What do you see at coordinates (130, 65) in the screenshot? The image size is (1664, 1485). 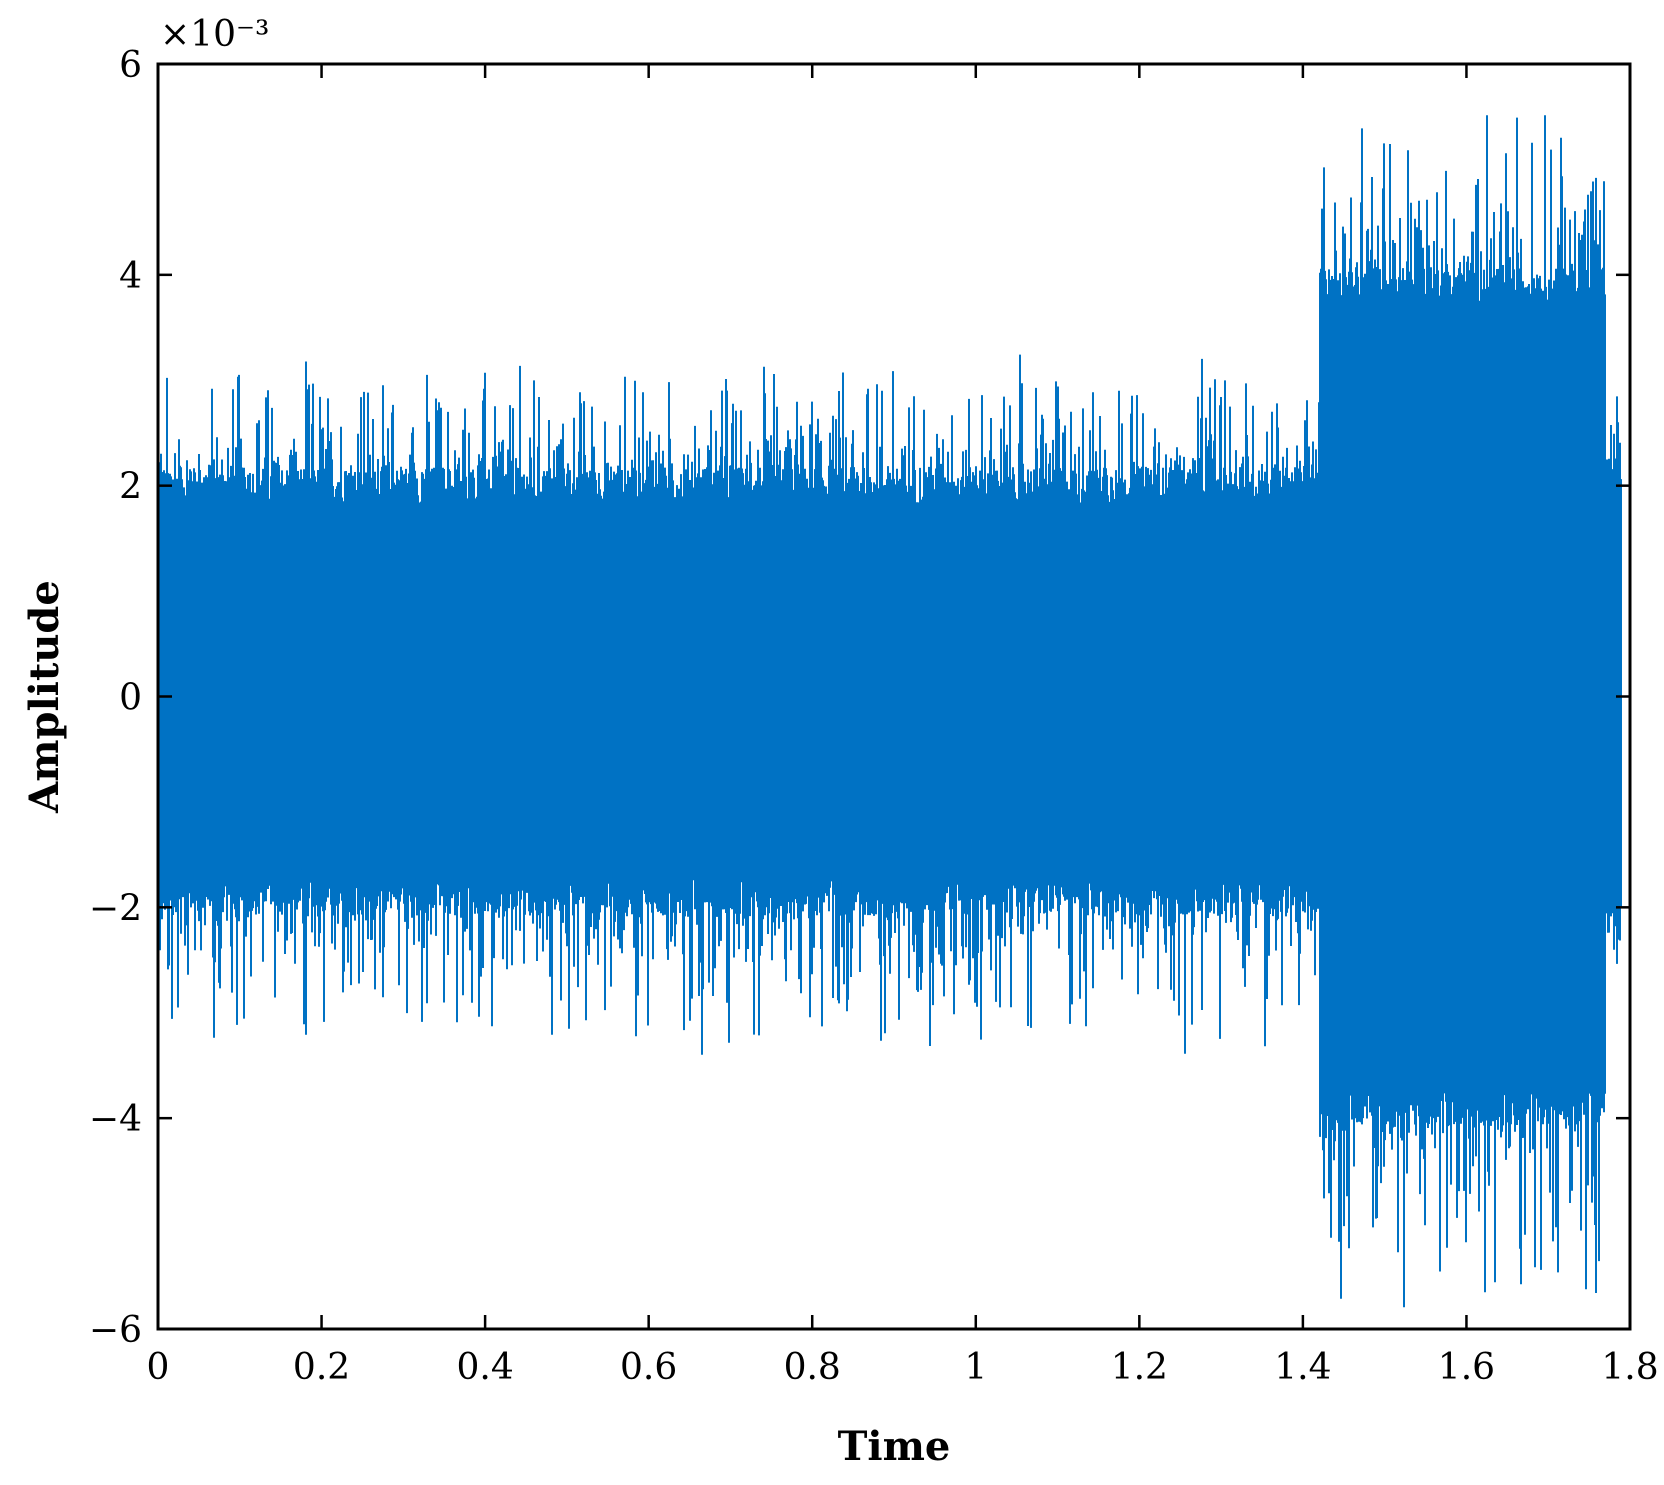 I see `y-tick-label: 6` at bounding box center [130, 65].